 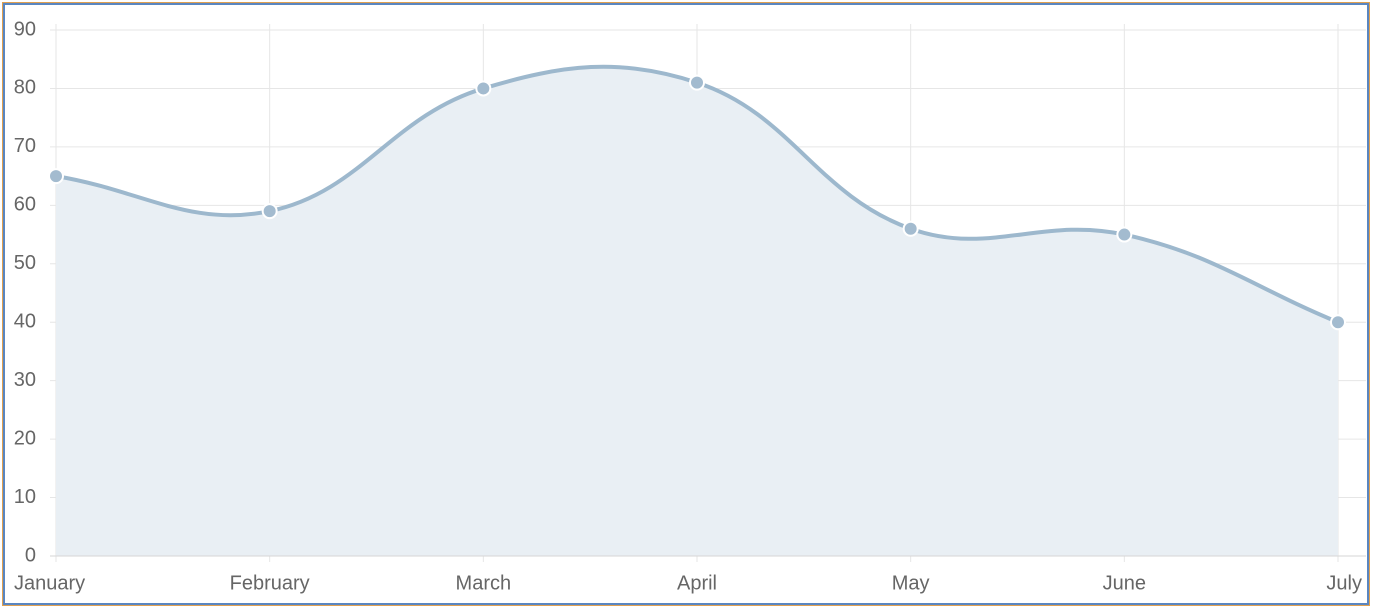 I want to click on y-tick-label: 90, so click(x=25, y=29).